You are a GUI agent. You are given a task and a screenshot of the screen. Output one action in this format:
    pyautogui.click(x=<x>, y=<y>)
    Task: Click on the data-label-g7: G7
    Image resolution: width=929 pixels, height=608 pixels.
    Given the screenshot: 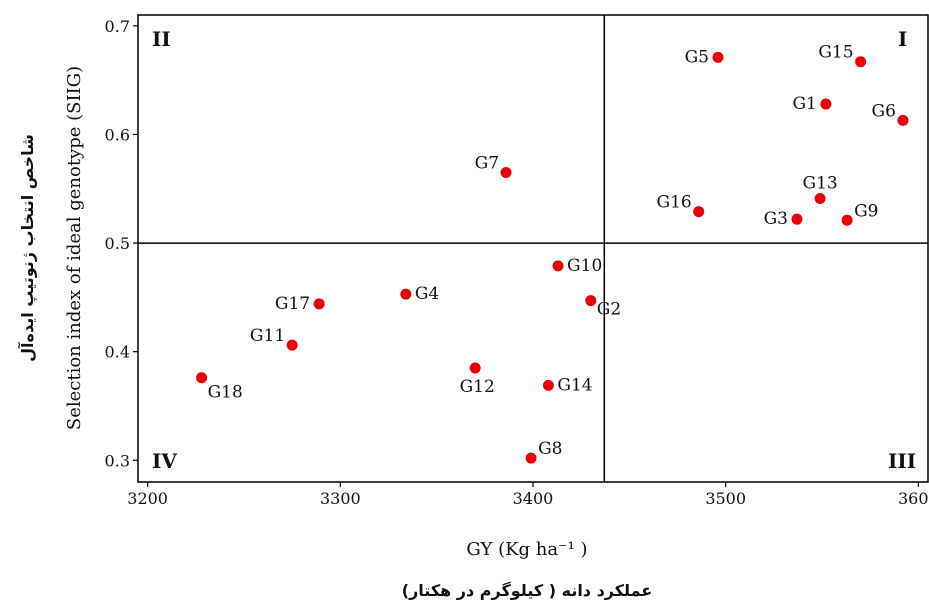 What is the action you would take?
    pyautogui.click(x=487, y=163)
    